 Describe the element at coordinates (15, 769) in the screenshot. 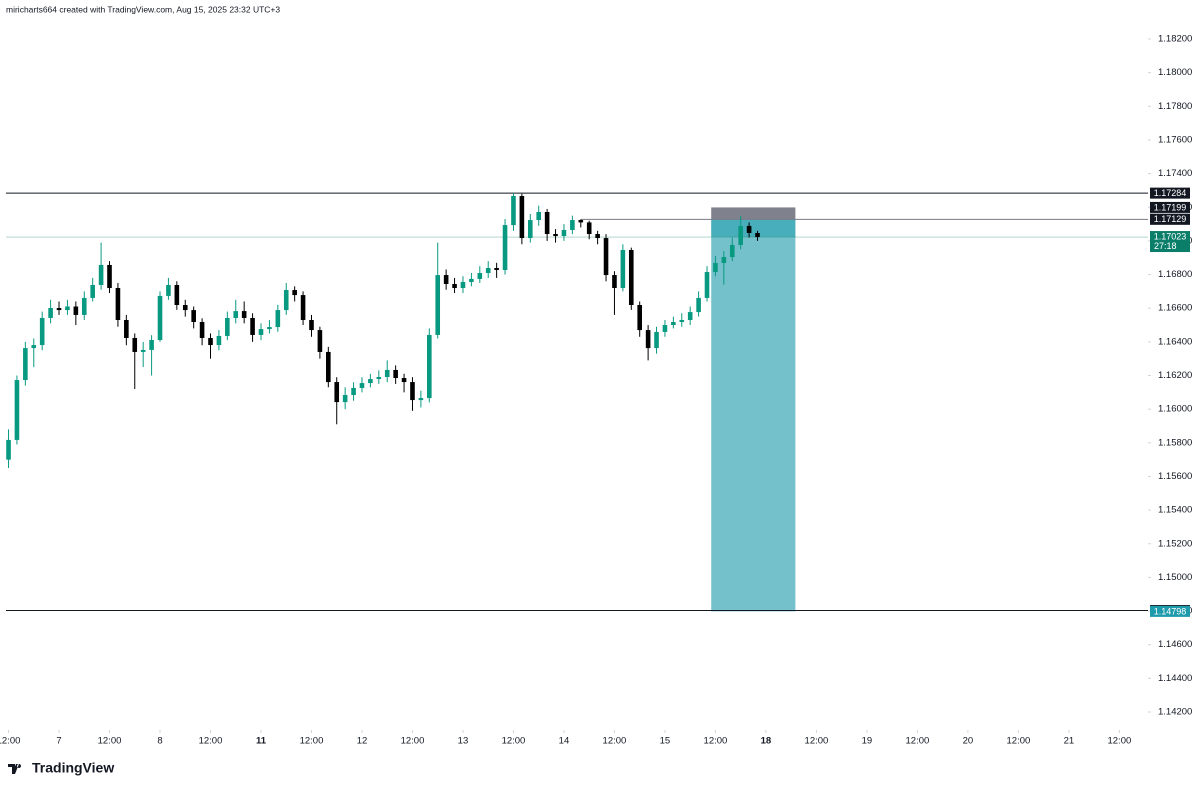

I see `logo-icon` at that location.